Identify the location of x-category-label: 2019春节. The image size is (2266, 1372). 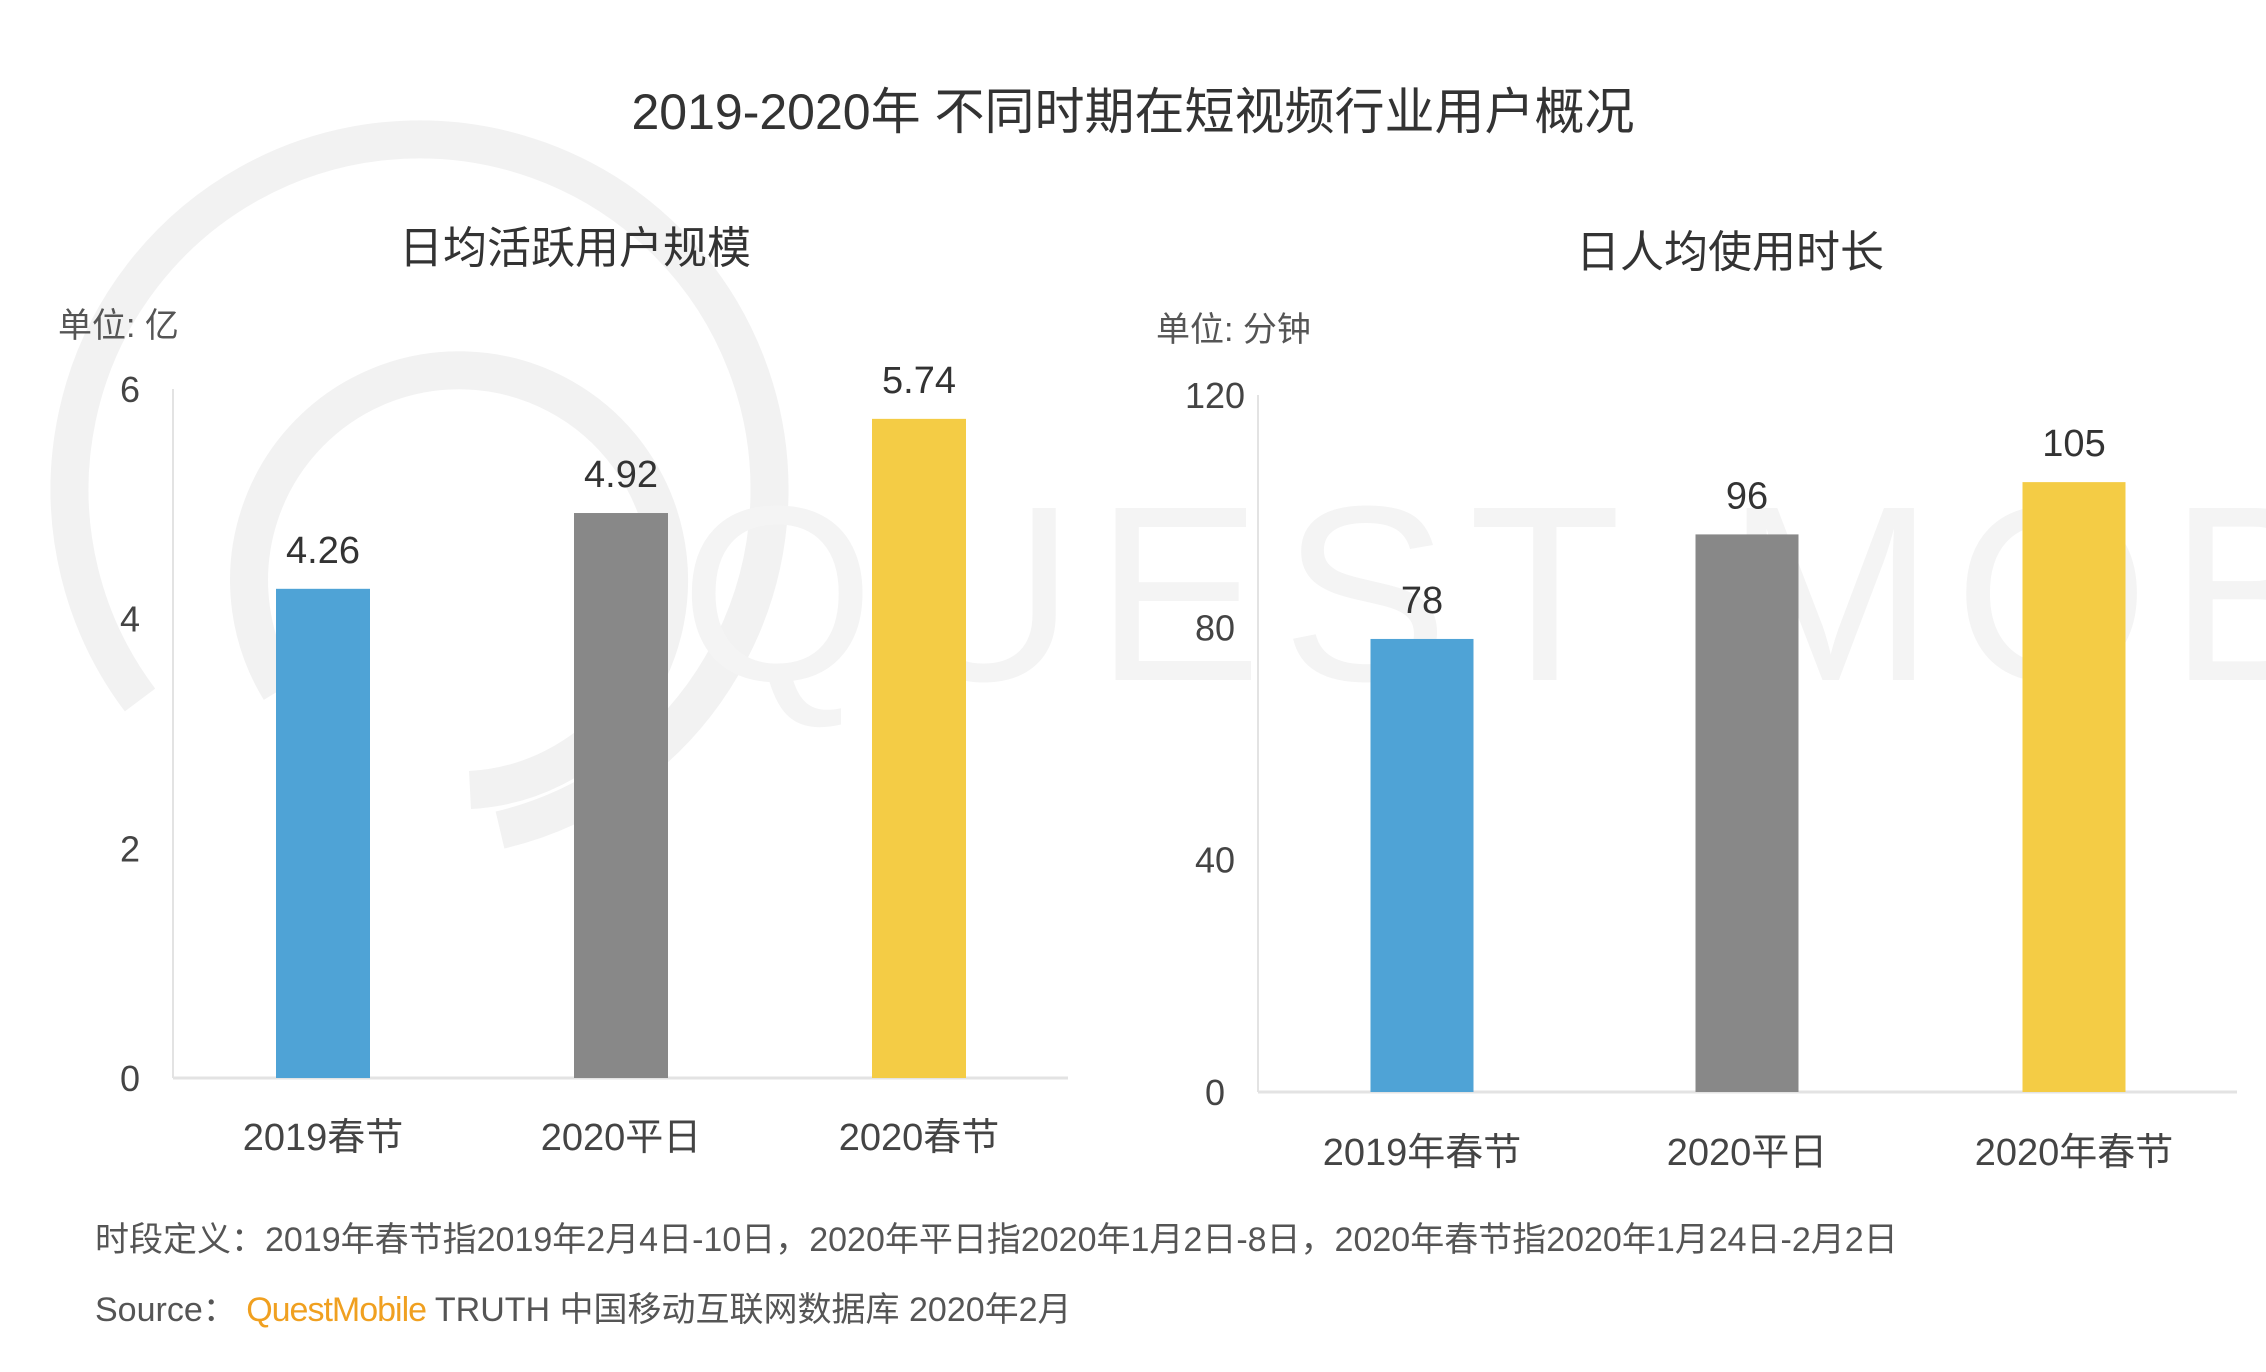
(323, 1138).